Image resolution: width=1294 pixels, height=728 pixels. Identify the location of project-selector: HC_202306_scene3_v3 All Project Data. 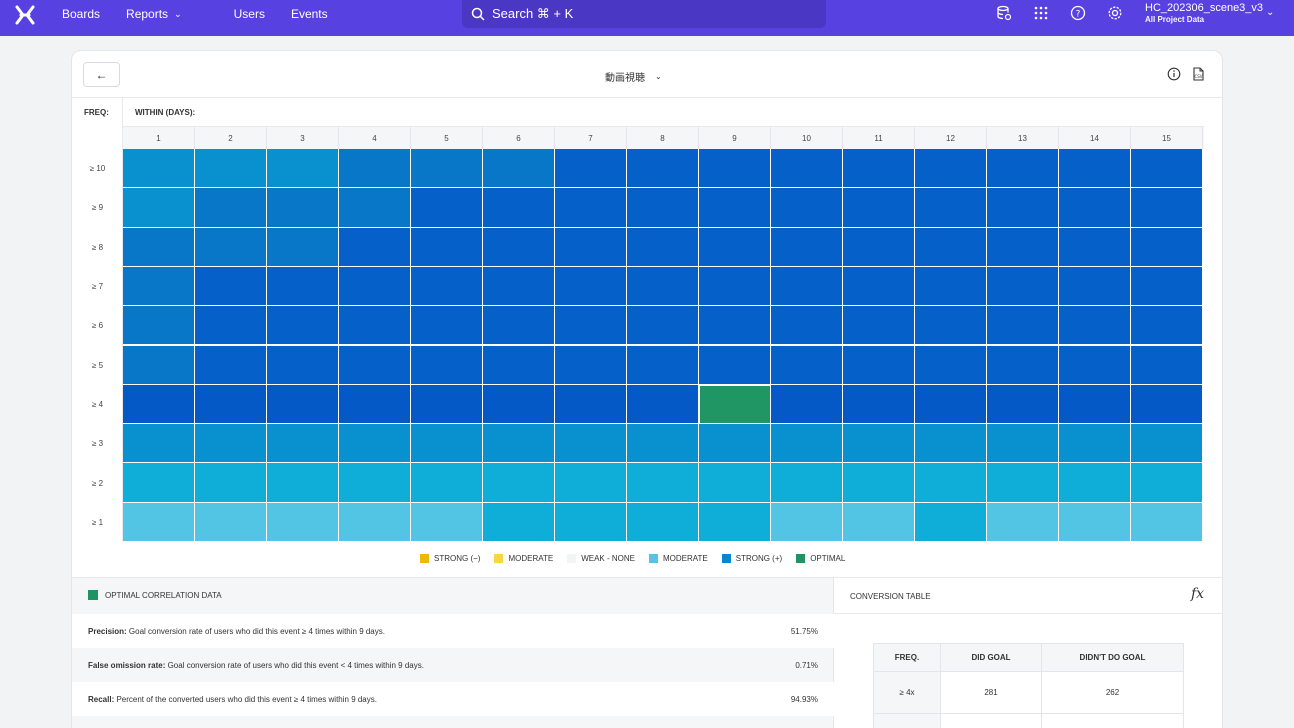
(1204, 14).